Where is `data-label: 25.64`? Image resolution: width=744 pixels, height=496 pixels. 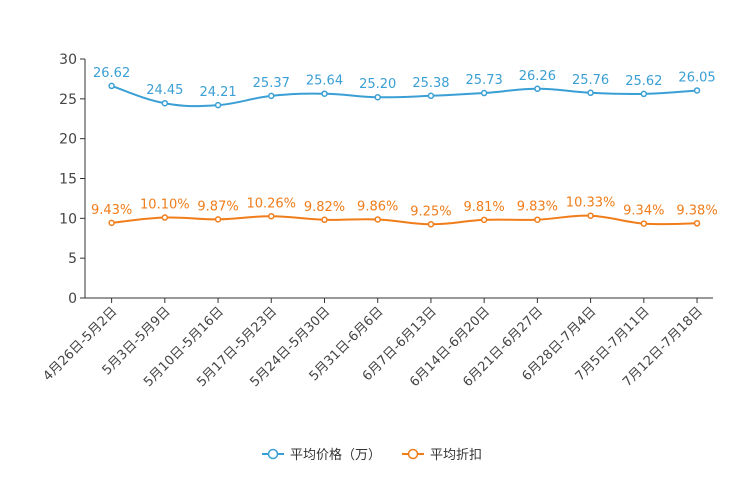
data-label: 25.64 is located at coordinates (324, 81).